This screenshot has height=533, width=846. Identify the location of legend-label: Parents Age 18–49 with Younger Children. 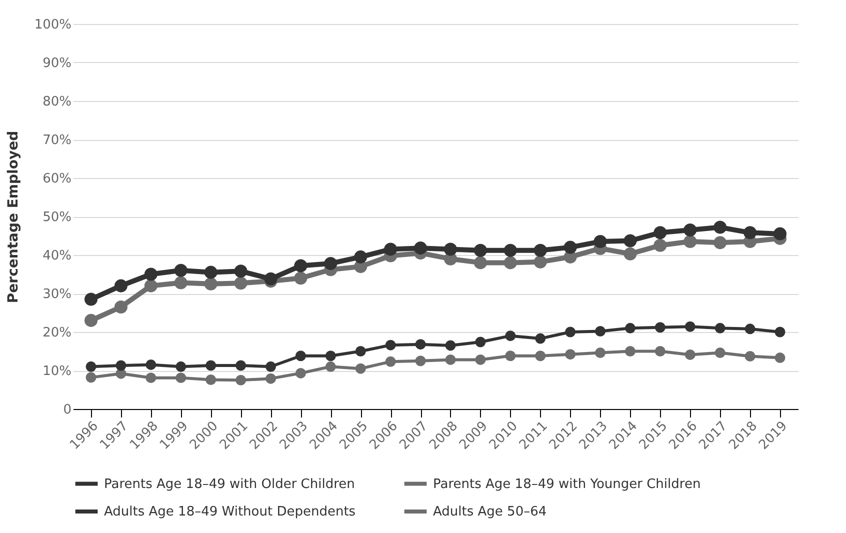
(567, 484).